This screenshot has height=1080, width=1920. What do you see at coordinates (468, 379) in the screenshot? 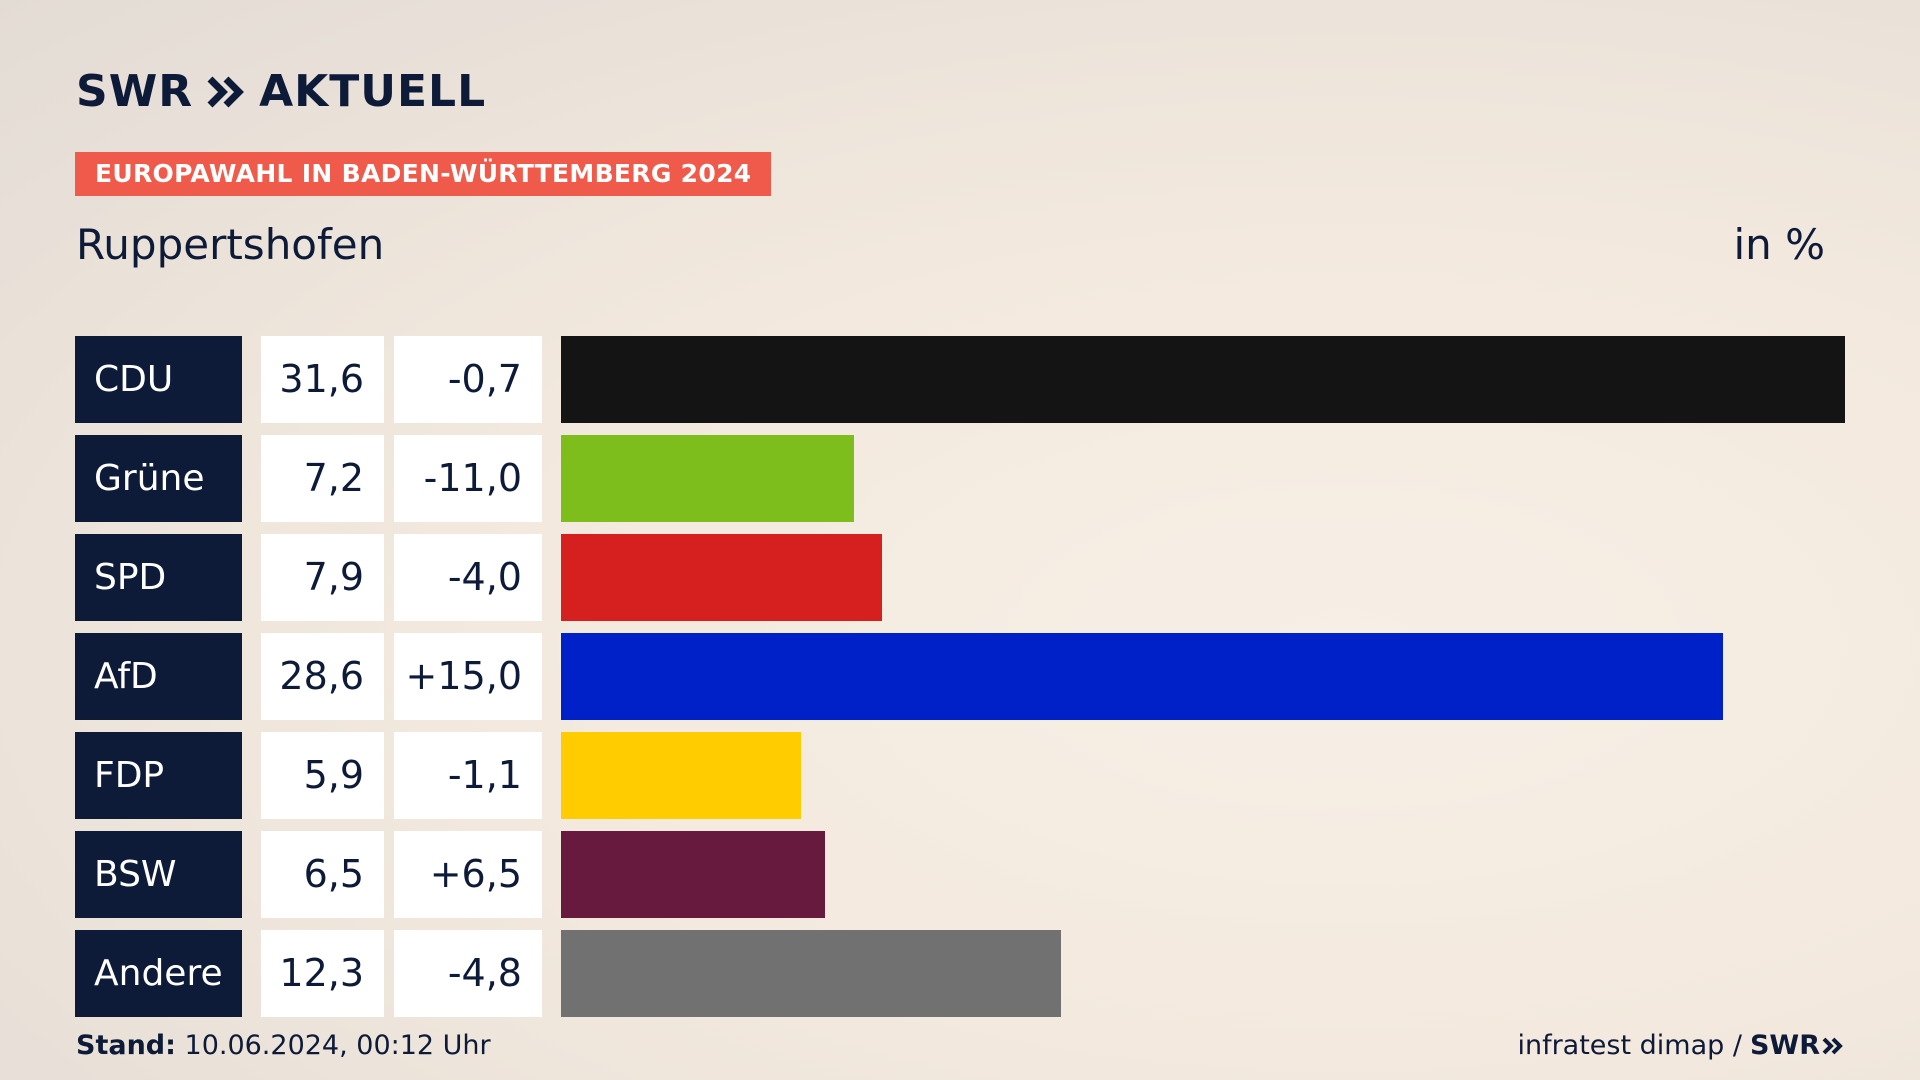
I see `change-label: -0,7` at bounding box center [468, 379].